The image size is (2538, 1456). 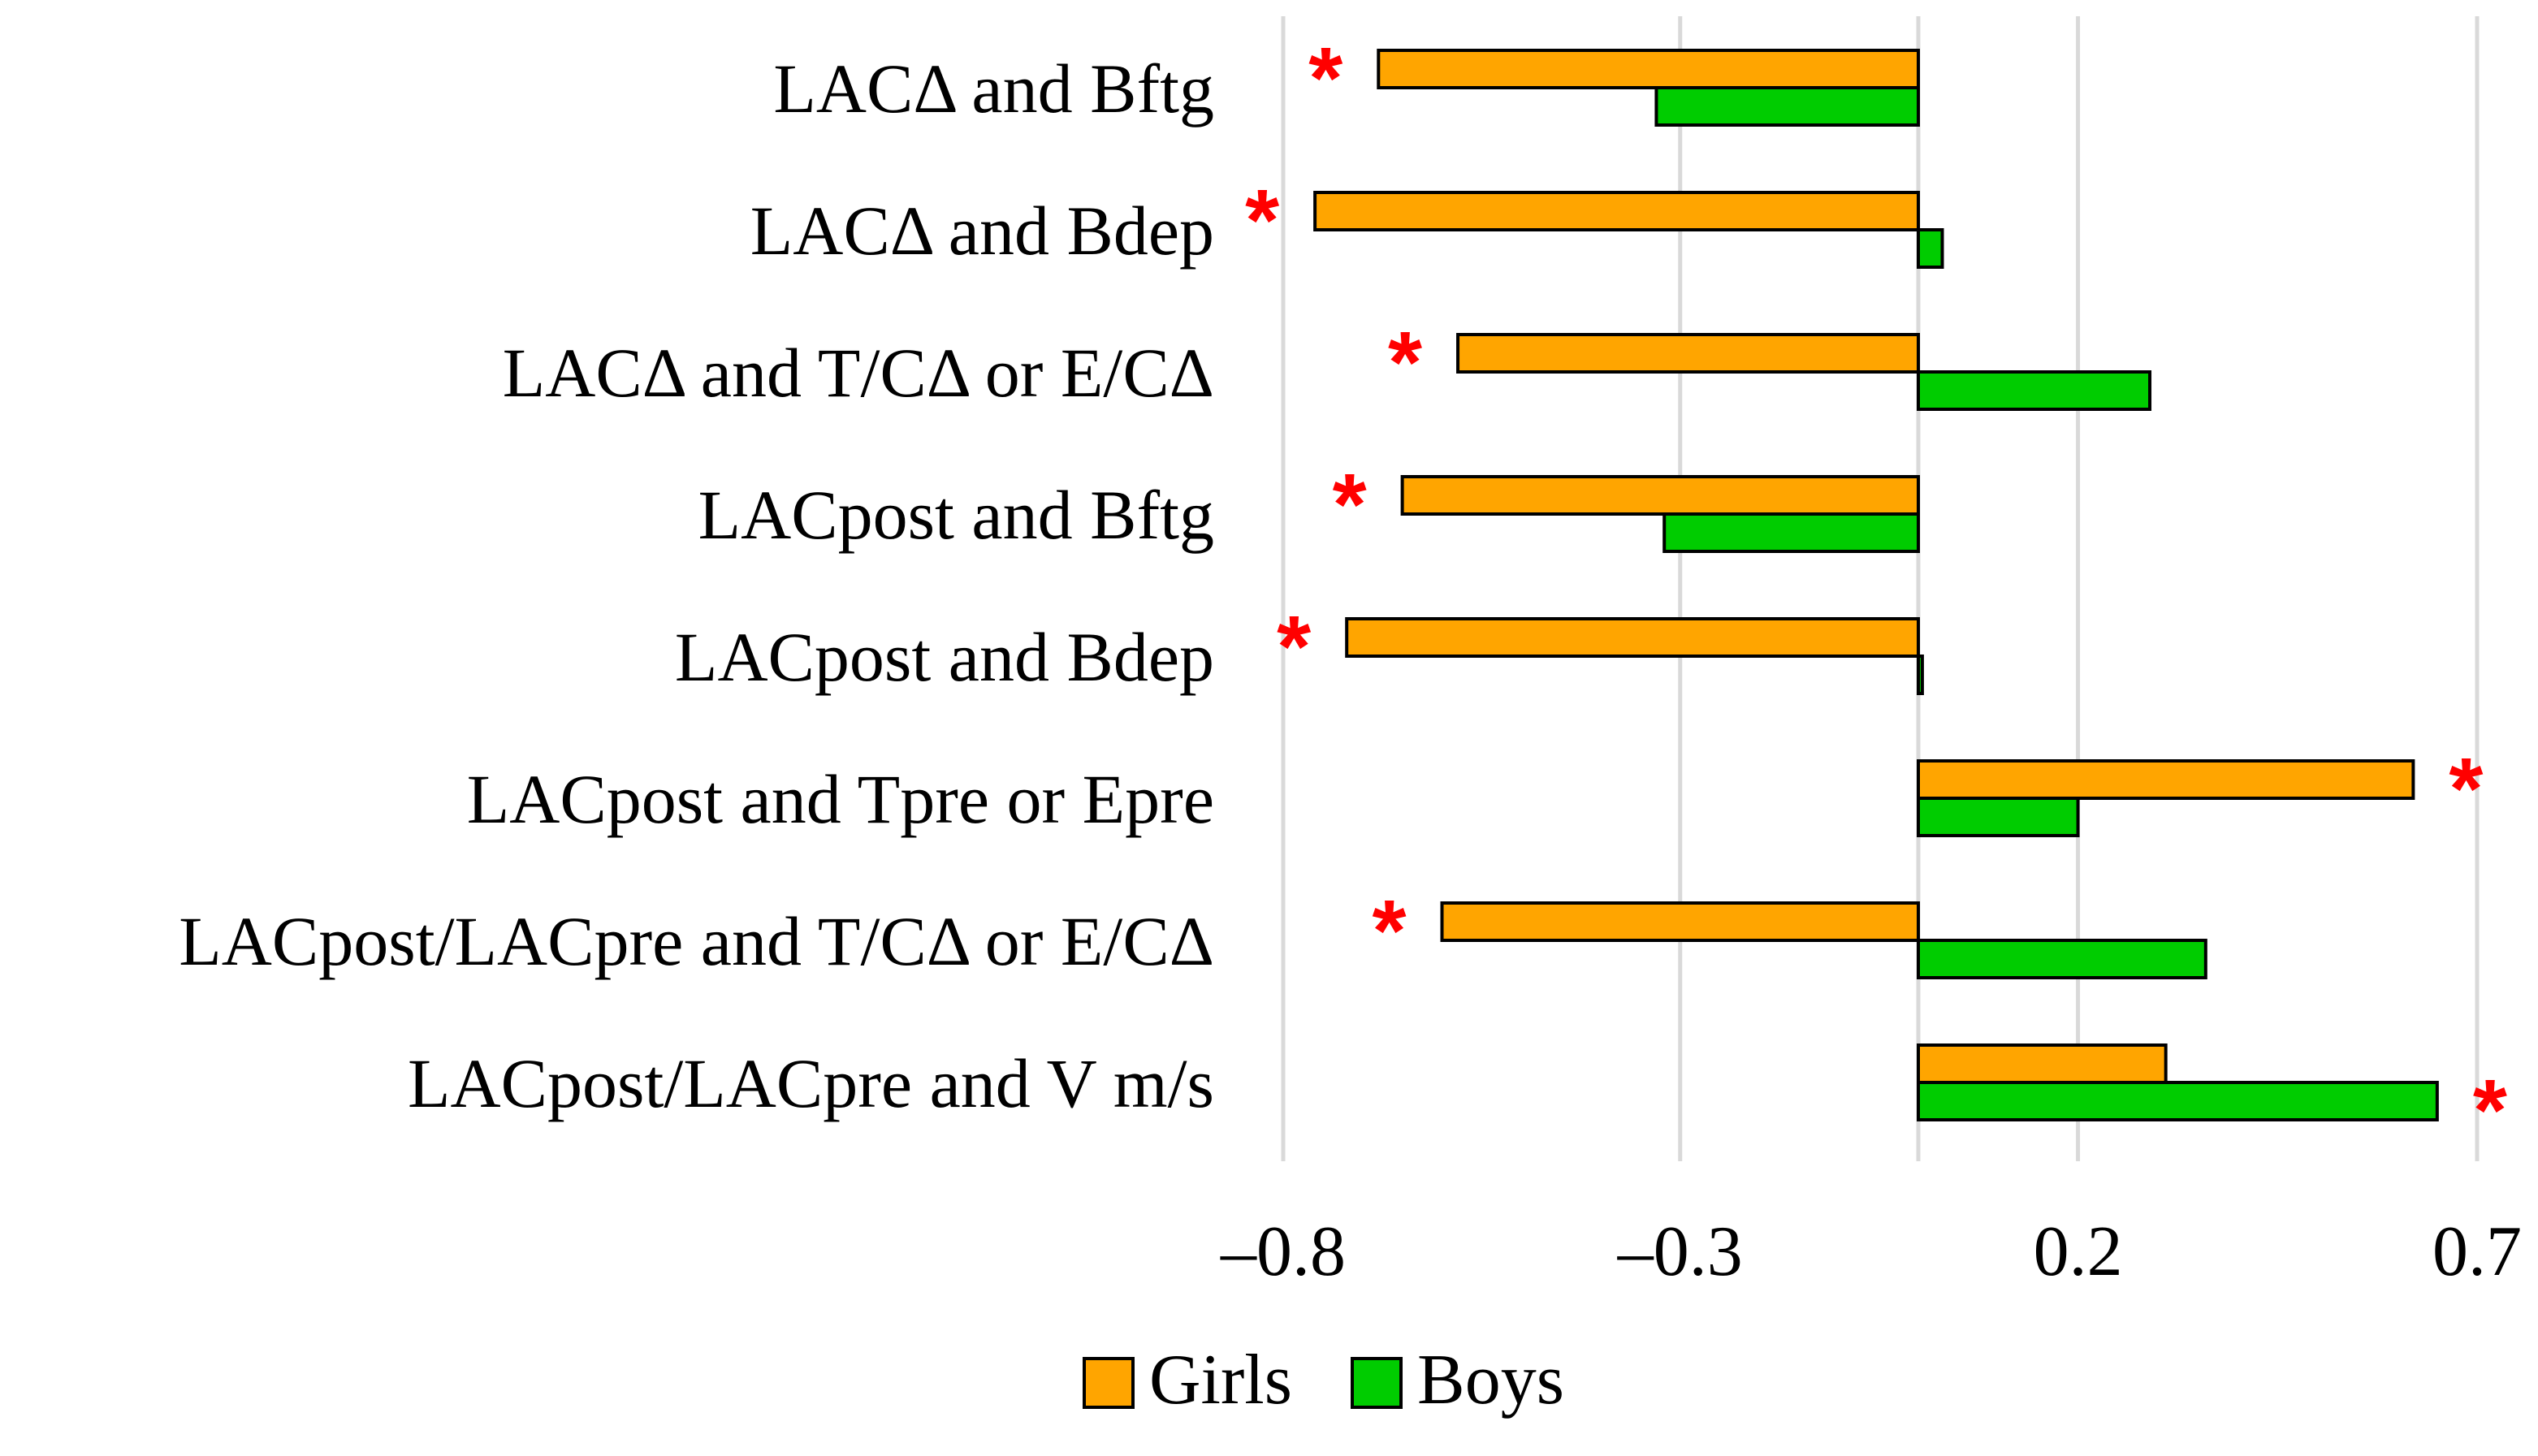 I want to click on category-label: LACpost and Bdep, so click(x=944, y=657).